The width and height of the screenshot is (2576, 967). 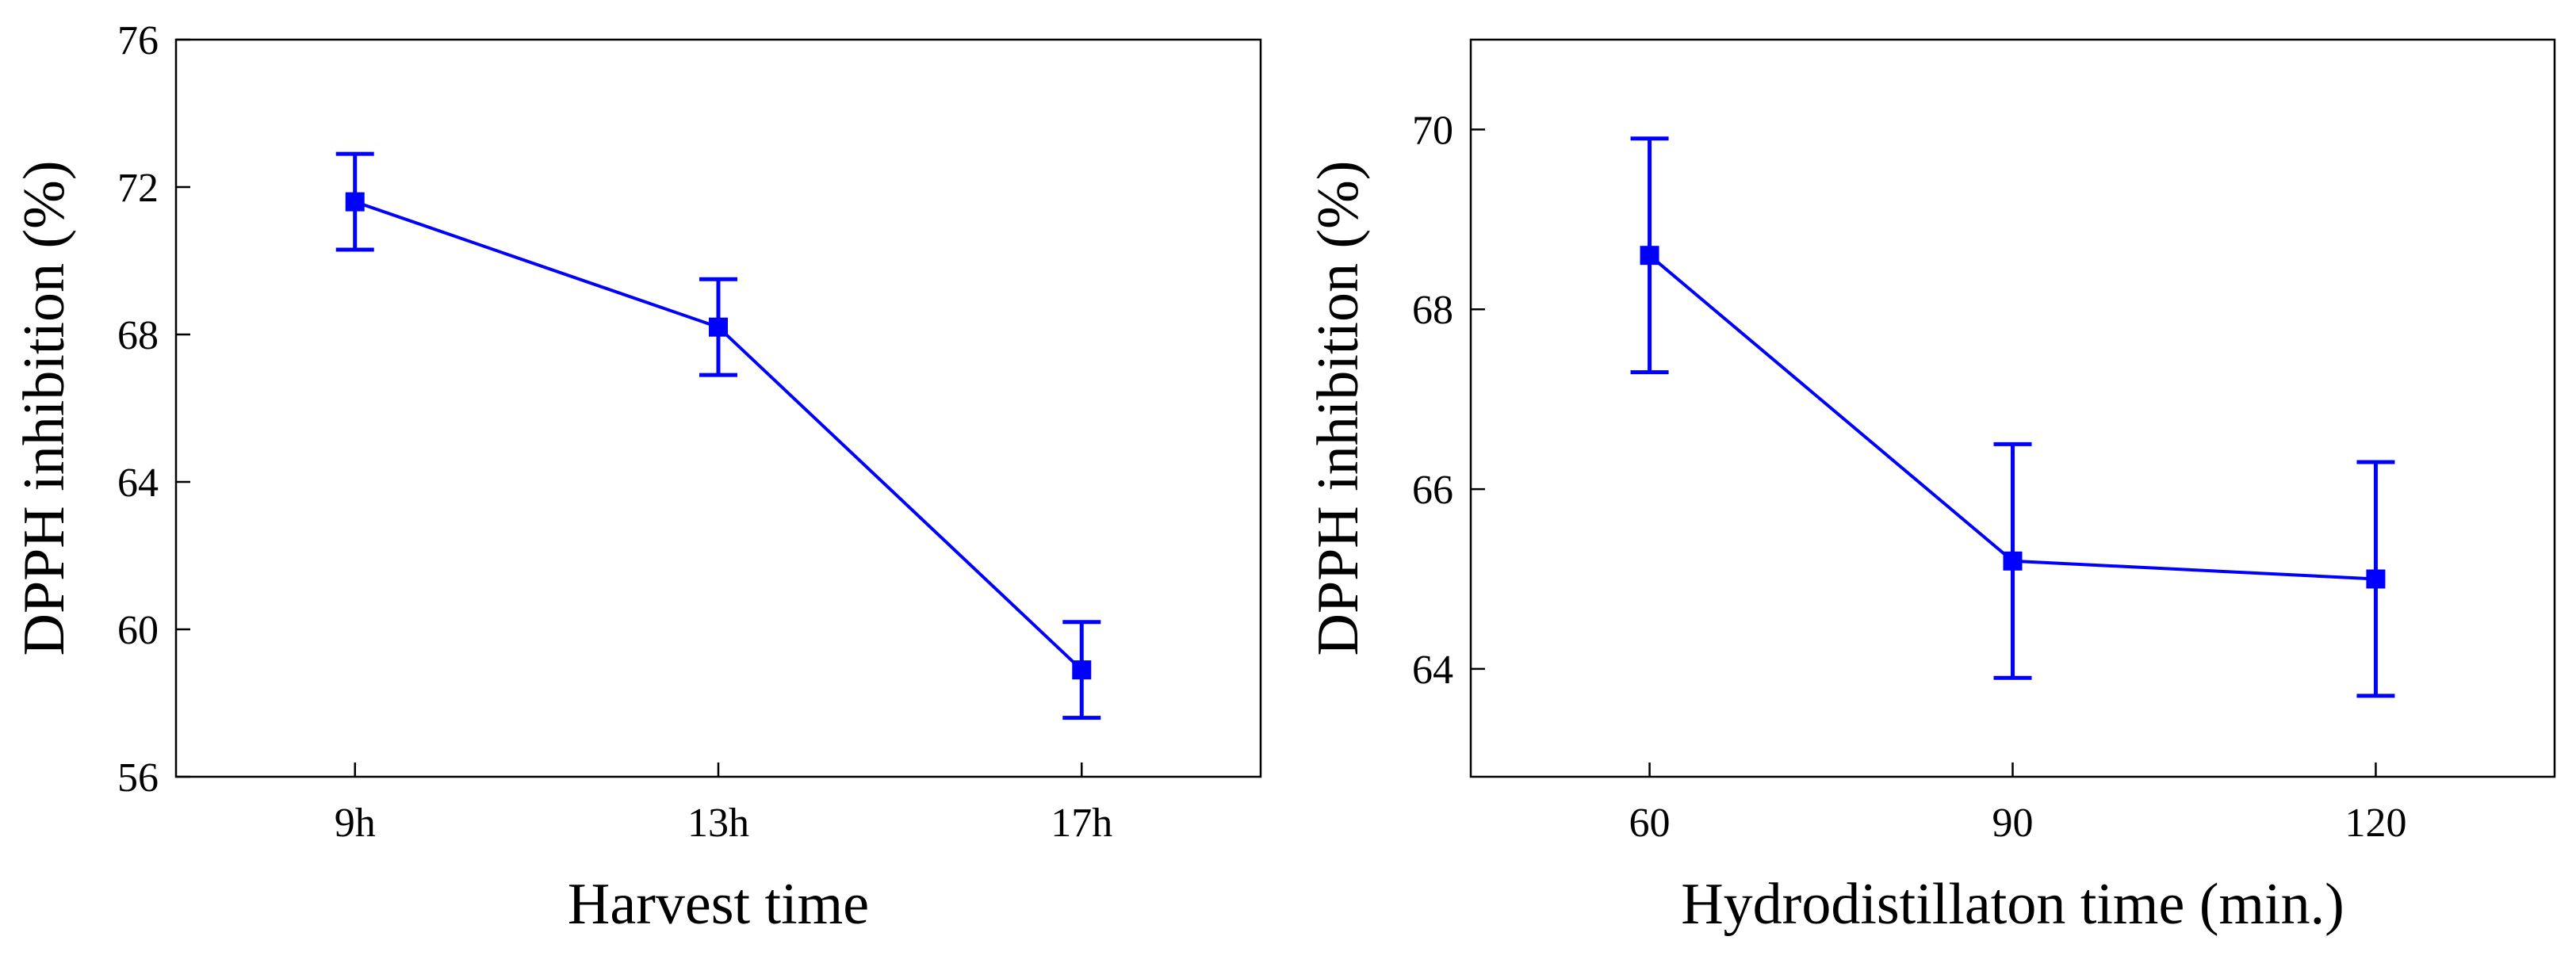 What do you see at coordinates (138, 630) in the screenshot?
I see `y-tick-label: 60` at bounding box center [138, 630].